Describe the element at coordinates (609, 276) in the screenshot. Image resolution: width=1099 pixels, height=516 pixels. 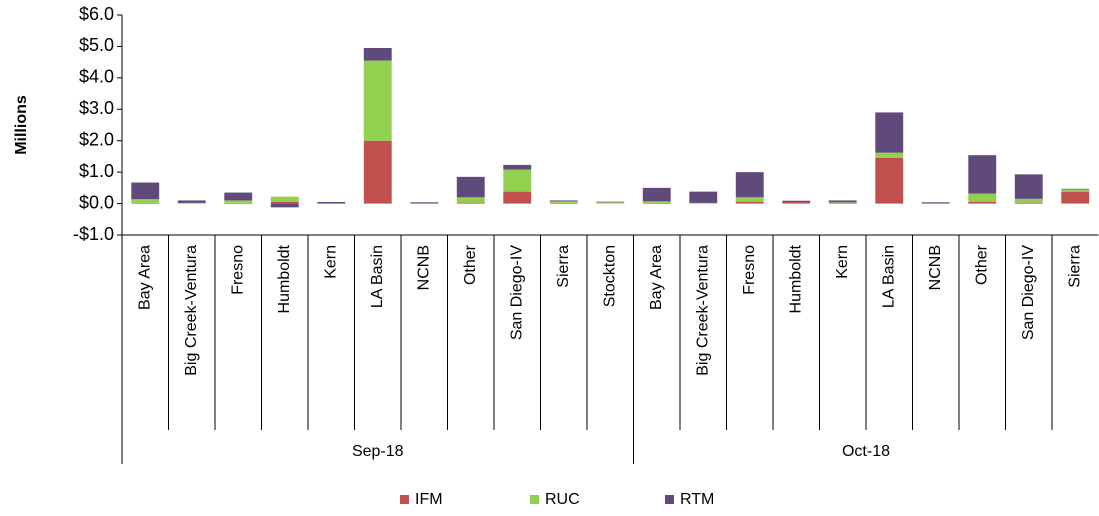
I see `x-tick-label: Stockton` at that location.